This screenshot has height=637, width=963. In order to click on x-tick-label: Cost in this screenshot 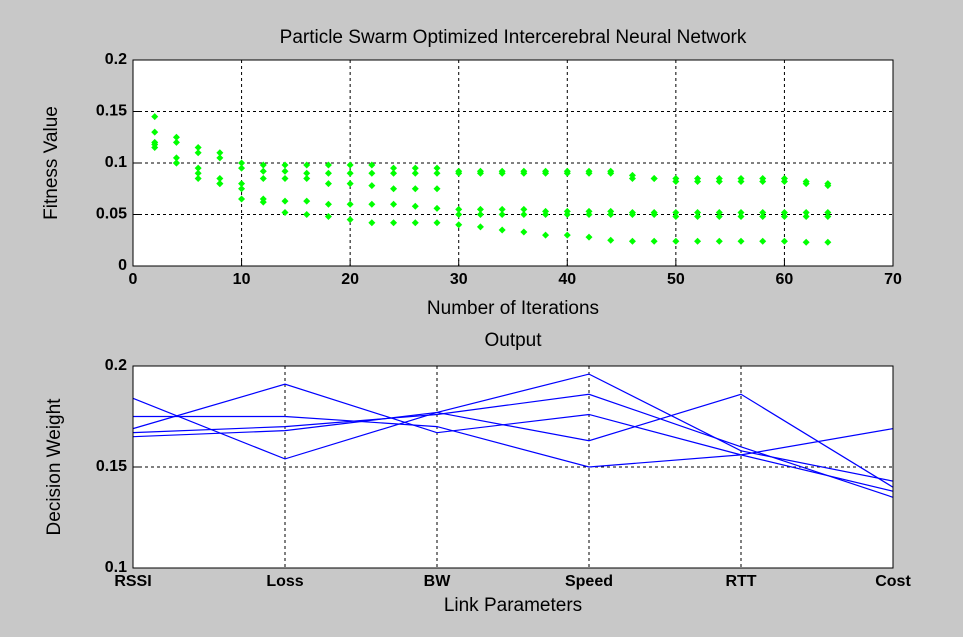, I will do `click(893, 581)`.